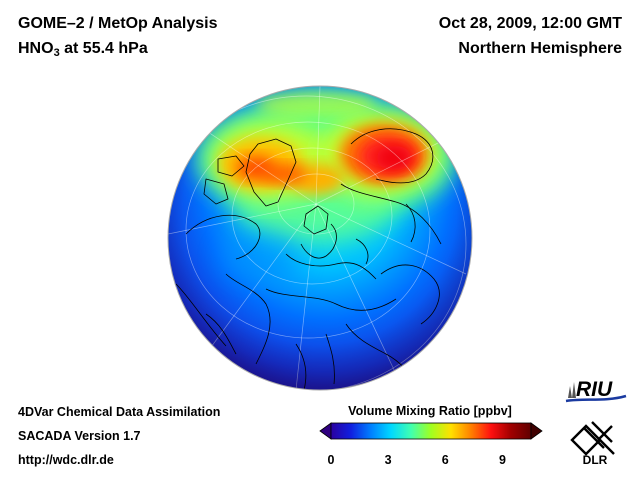 The width and height of the screenshot is (640, 480). I want to click on colorbar, so click(431, 431).